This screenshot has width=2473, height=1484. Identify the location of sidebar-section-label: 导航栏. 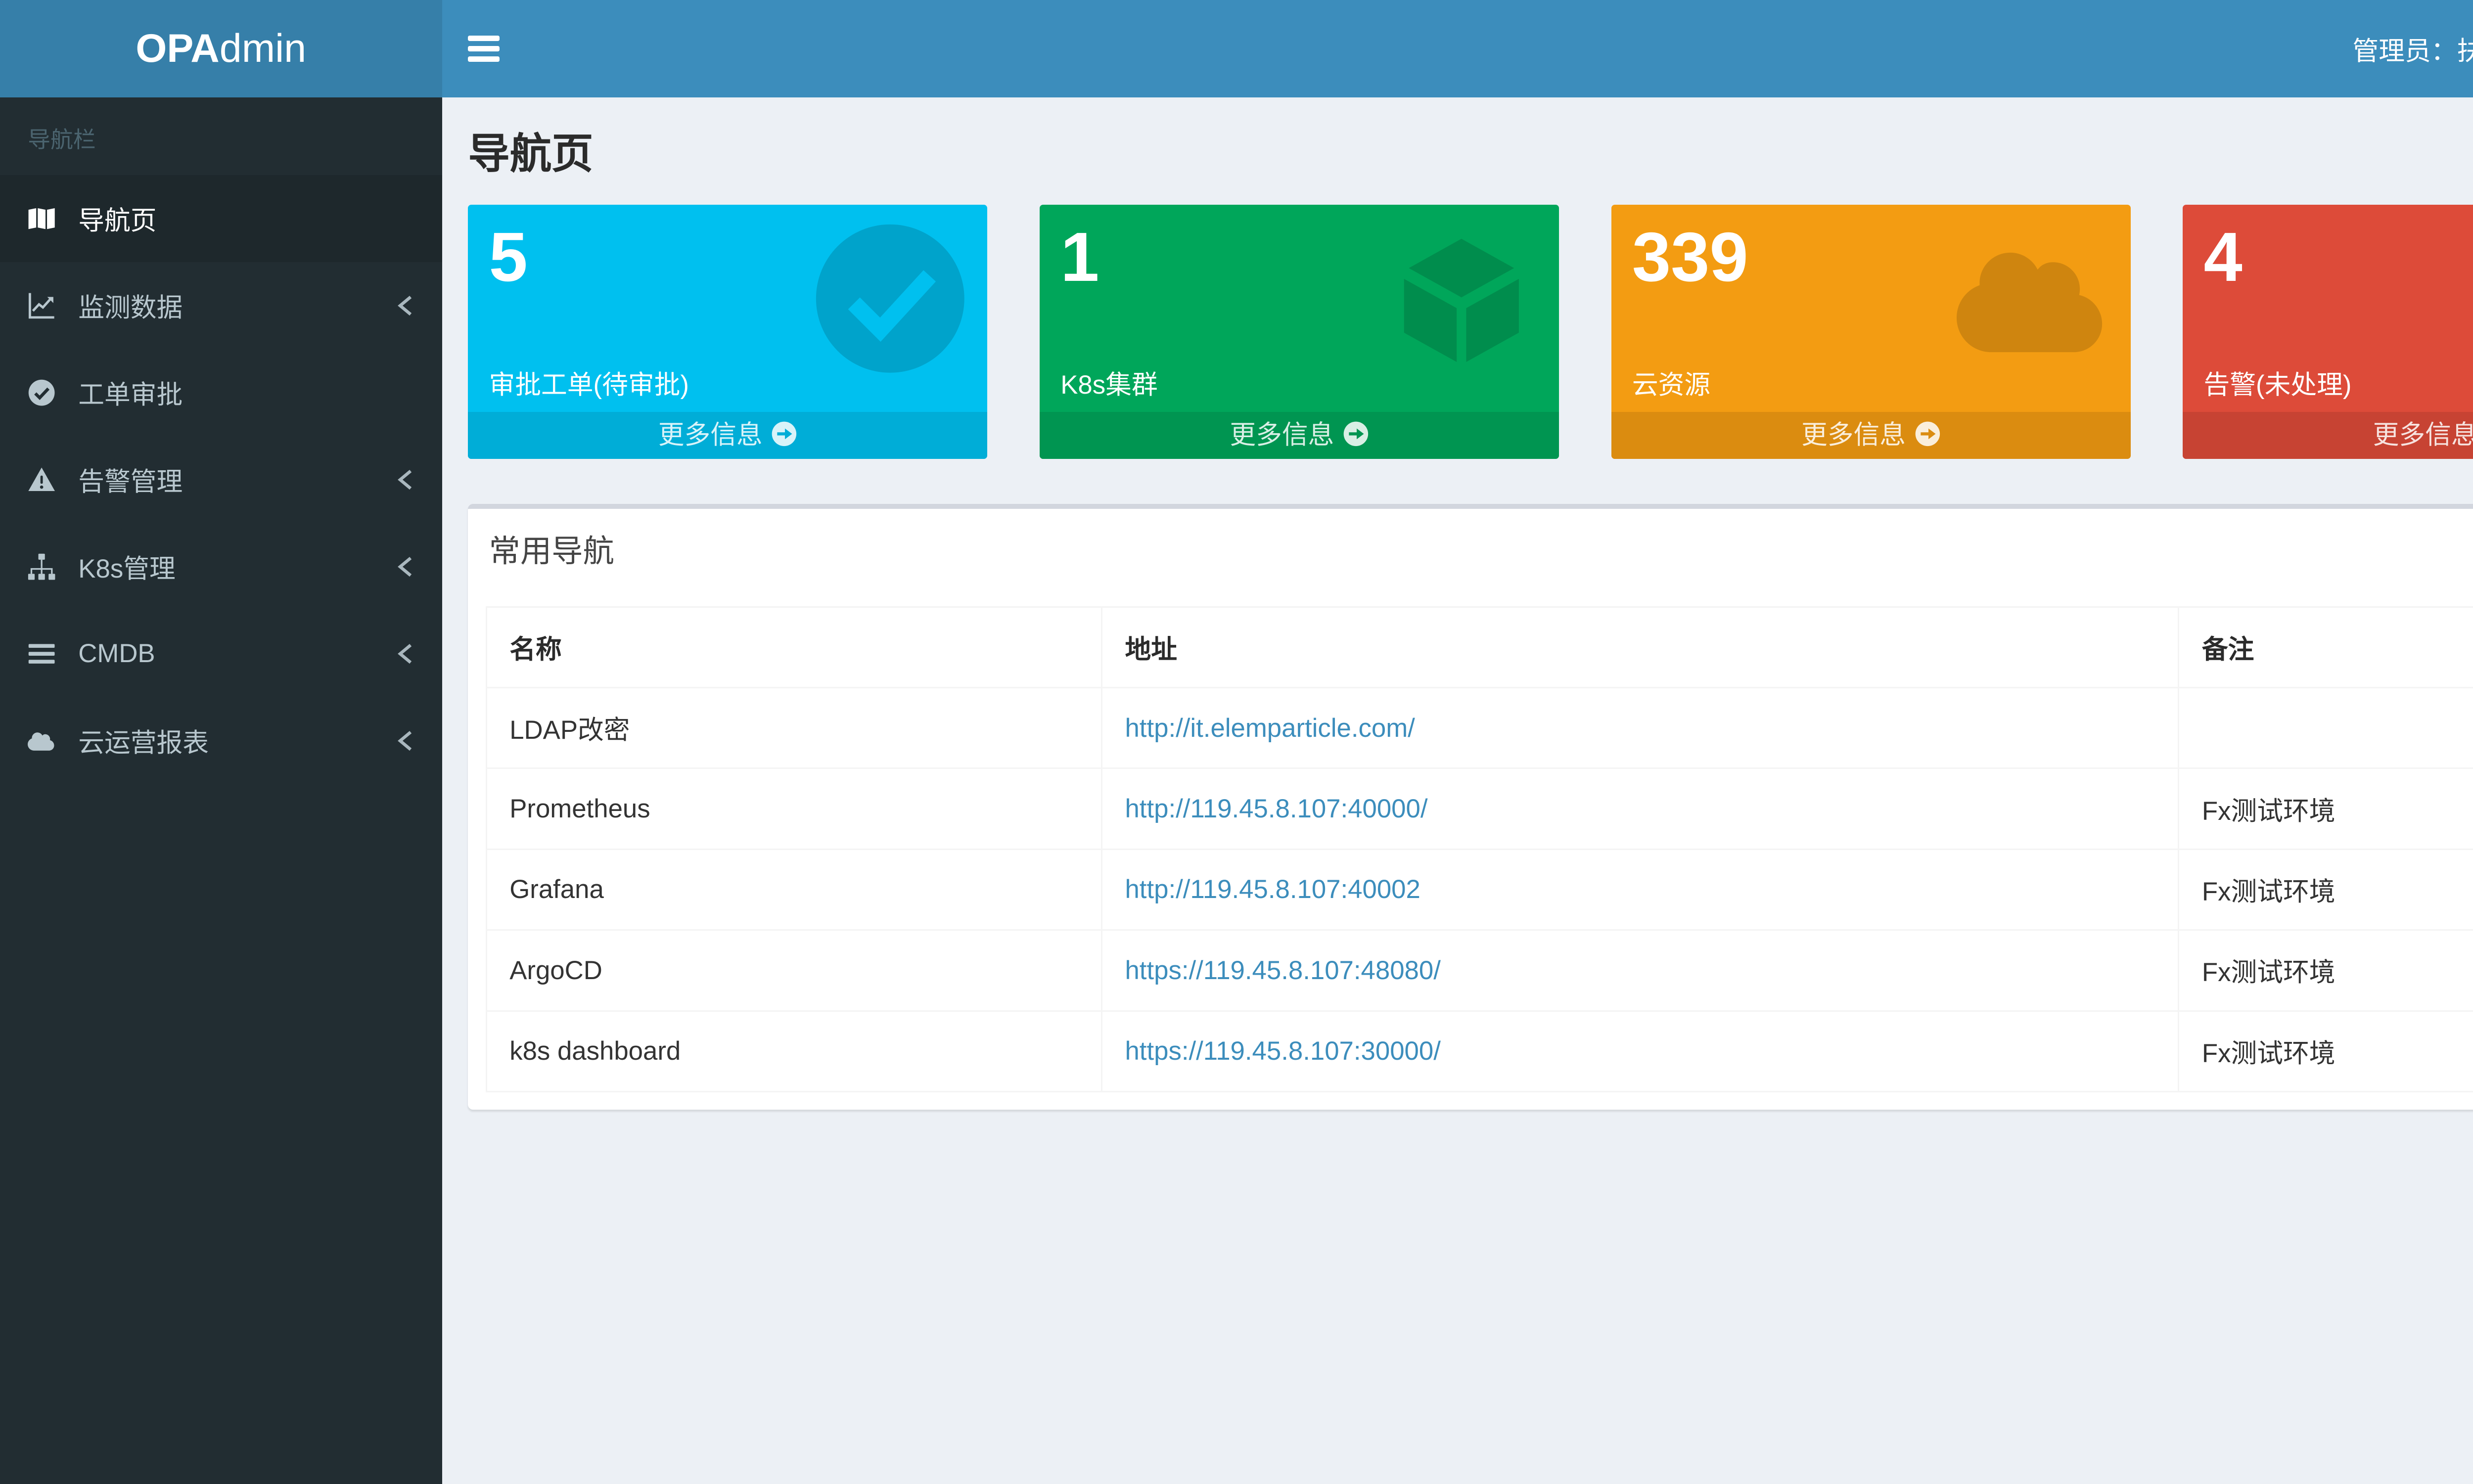
(221, 136).